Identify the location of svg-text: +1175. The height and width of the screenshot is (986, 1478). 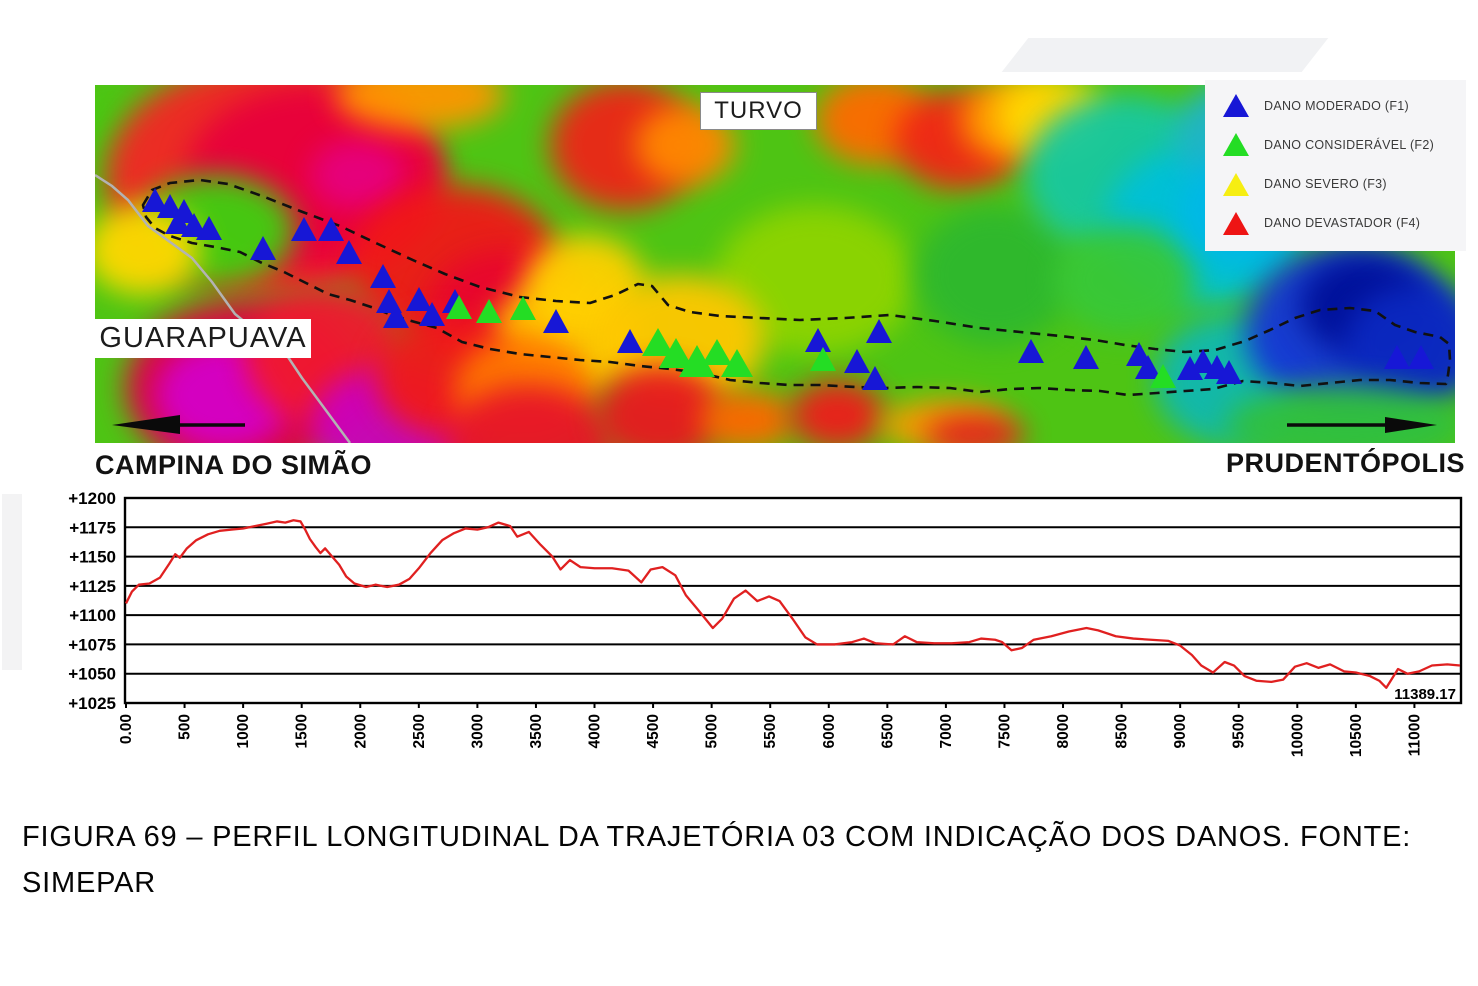
(92, 527).